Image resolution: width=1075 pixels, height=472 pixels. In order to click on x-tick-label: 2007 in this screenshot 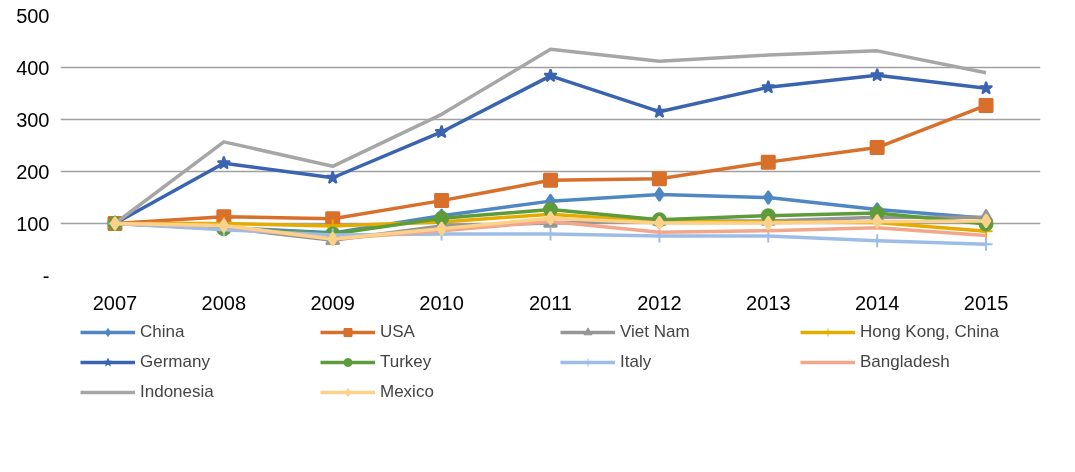, I will do `click(115, 302)`.